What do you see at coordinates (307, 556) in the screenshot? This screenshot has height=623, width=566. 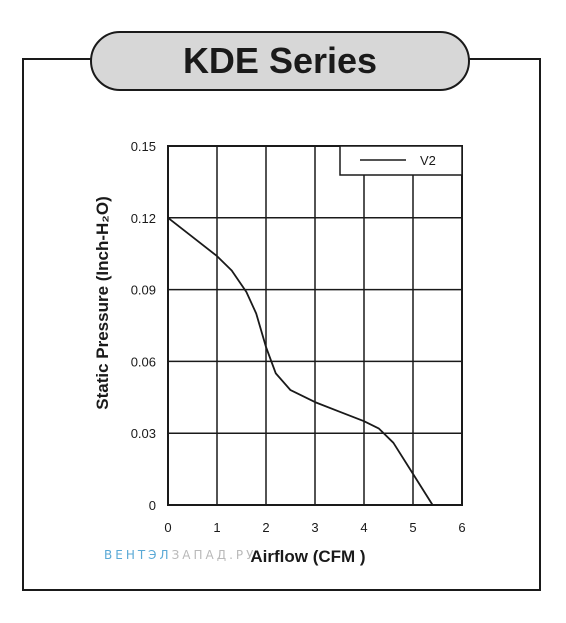 I see `x-axis-label: Airflow (CFM )` at bounding box center [307, 556].